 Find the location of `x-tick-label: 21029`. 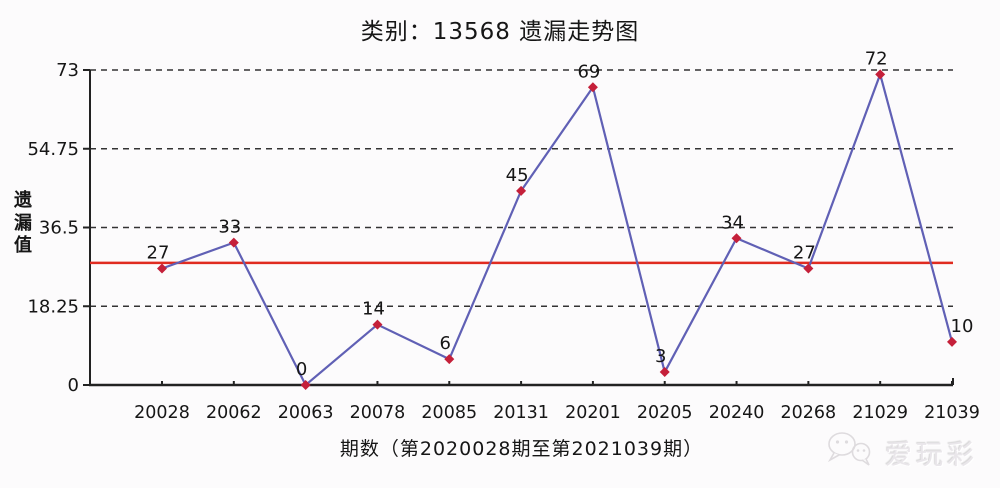

x-tick-label: 21029 is located at coordinates (880, 413).